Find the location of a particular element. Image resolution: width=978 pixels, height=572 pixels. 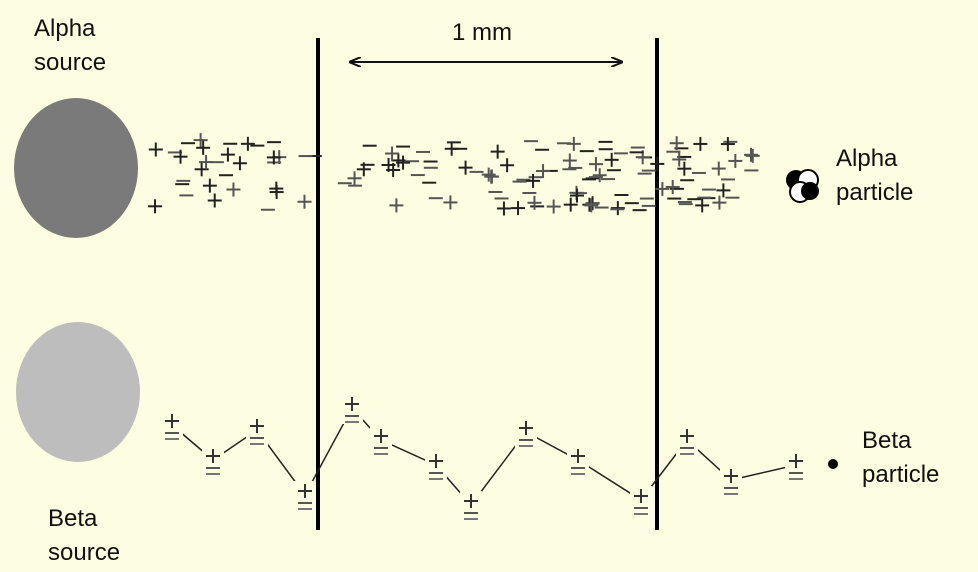

alpha-source-label: Alpha source is located at coordinates (70, 45).